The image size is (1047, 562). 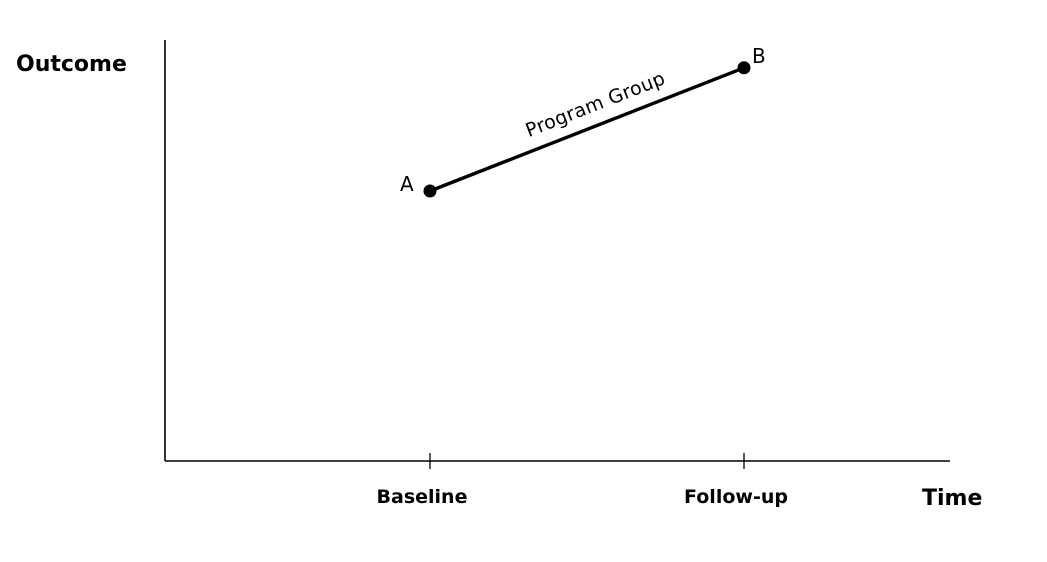 I want to click on y-axis-title: Outcome, so click(x=71, y=64).